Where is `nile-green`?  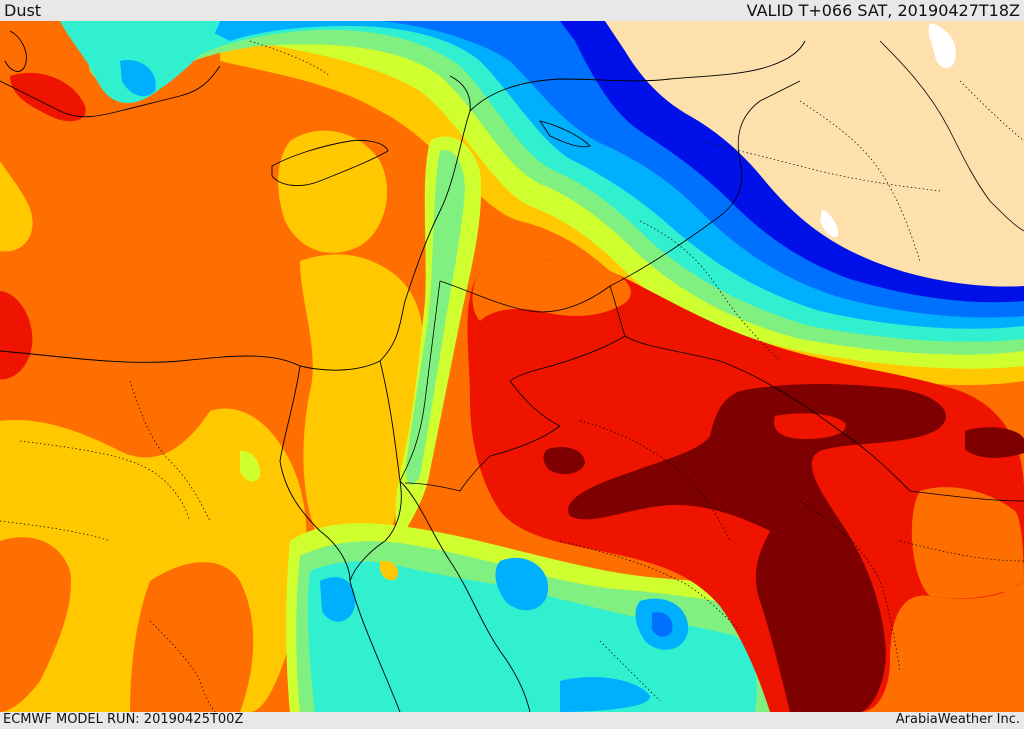
nile-green is located at coordinates (250, 466).